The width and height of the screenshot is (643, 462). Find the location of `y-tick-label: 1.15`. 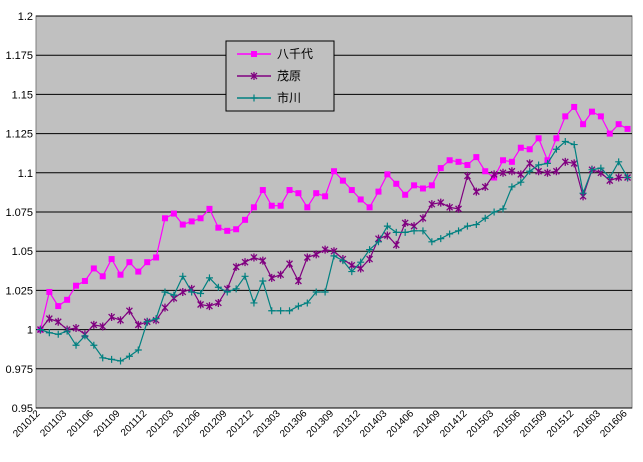

y-tick-label: 1.15 is located at coordinates (22, 95).